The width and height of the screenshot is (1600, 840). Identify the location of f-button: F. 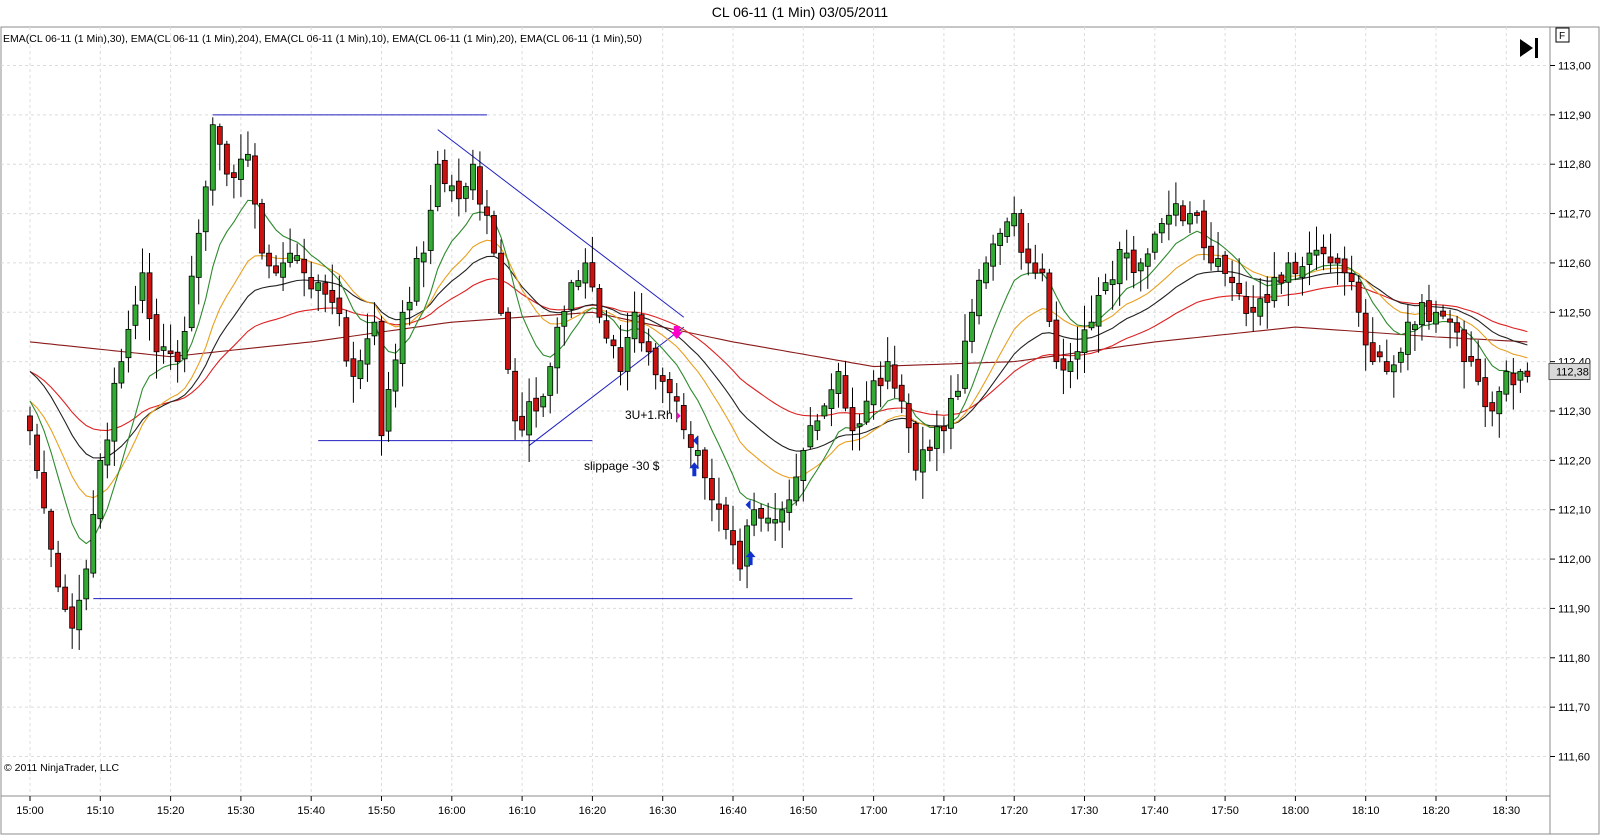
(1562, 35).